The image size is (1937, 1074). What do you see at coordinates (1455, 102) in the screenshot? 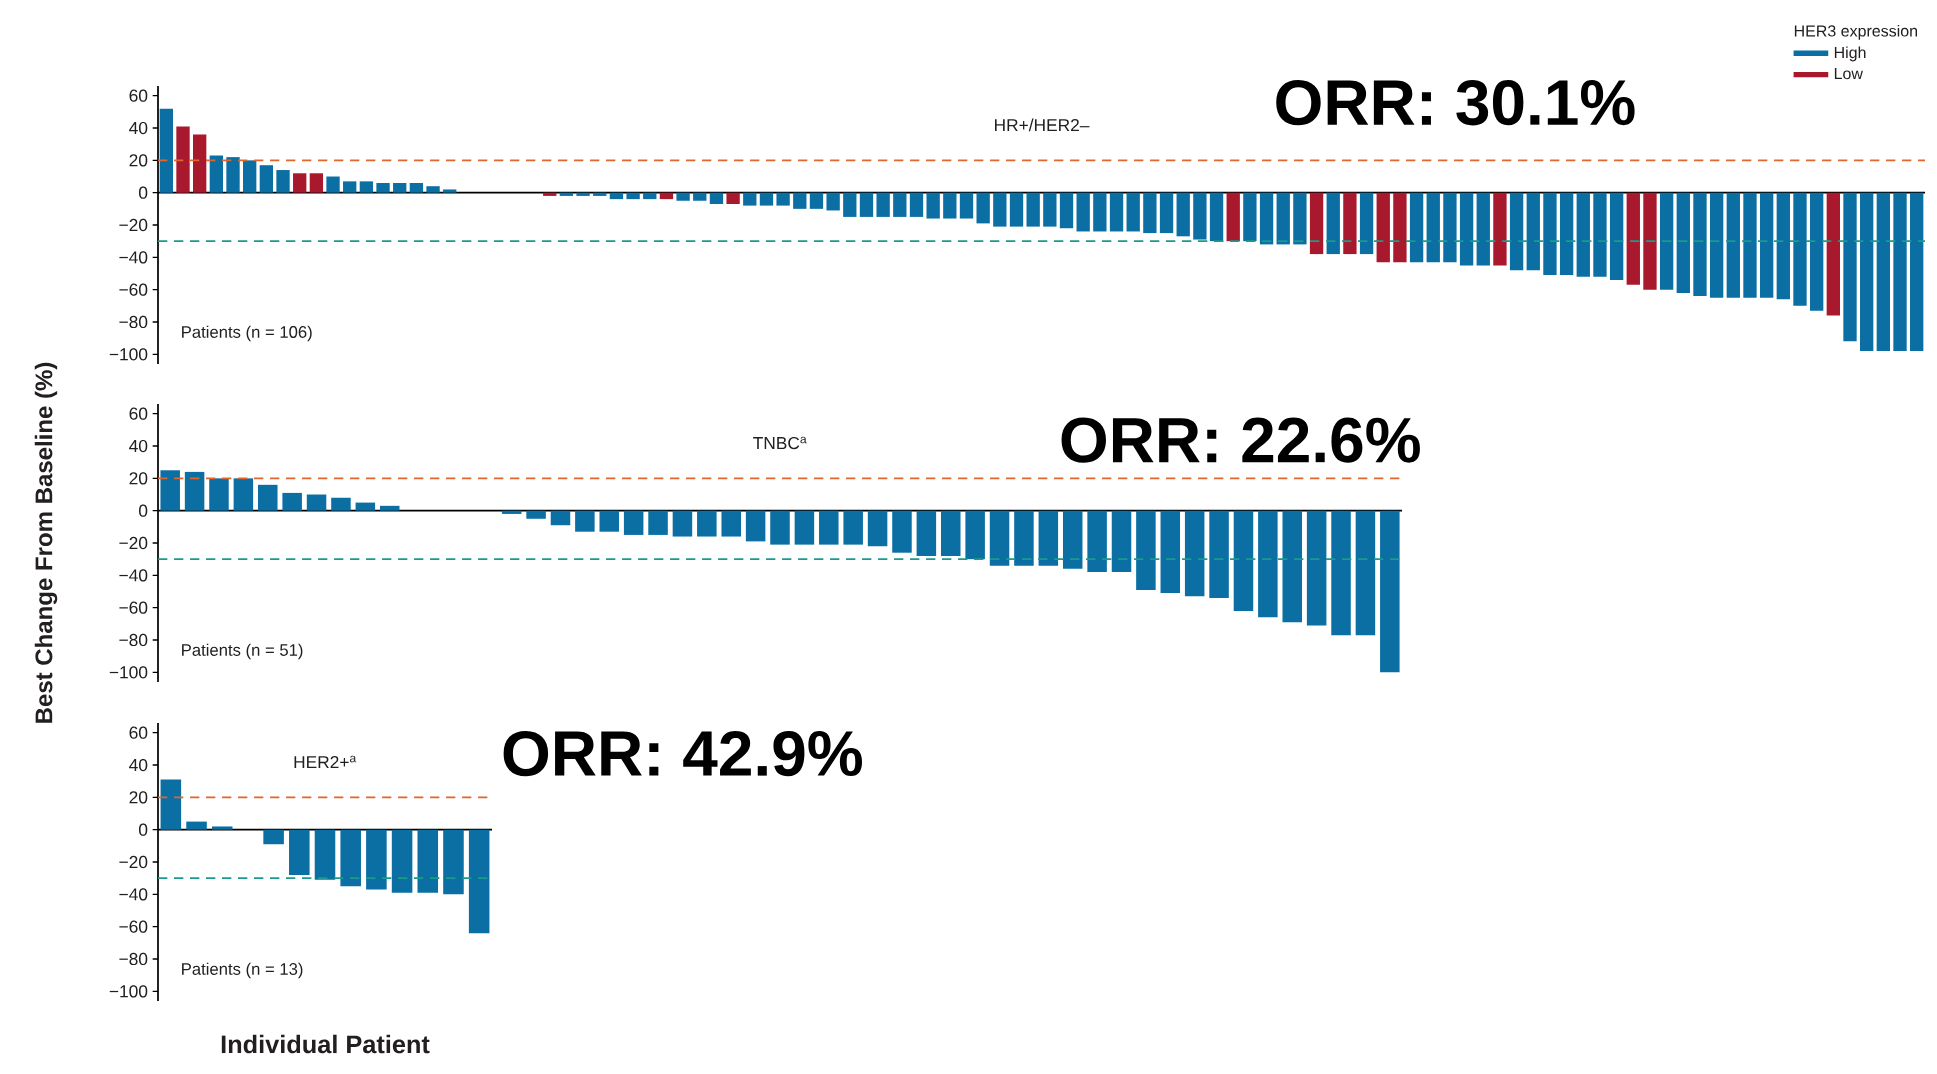
I see `annotation: ORR: 30.1%` at bounding box center [1455, 102].